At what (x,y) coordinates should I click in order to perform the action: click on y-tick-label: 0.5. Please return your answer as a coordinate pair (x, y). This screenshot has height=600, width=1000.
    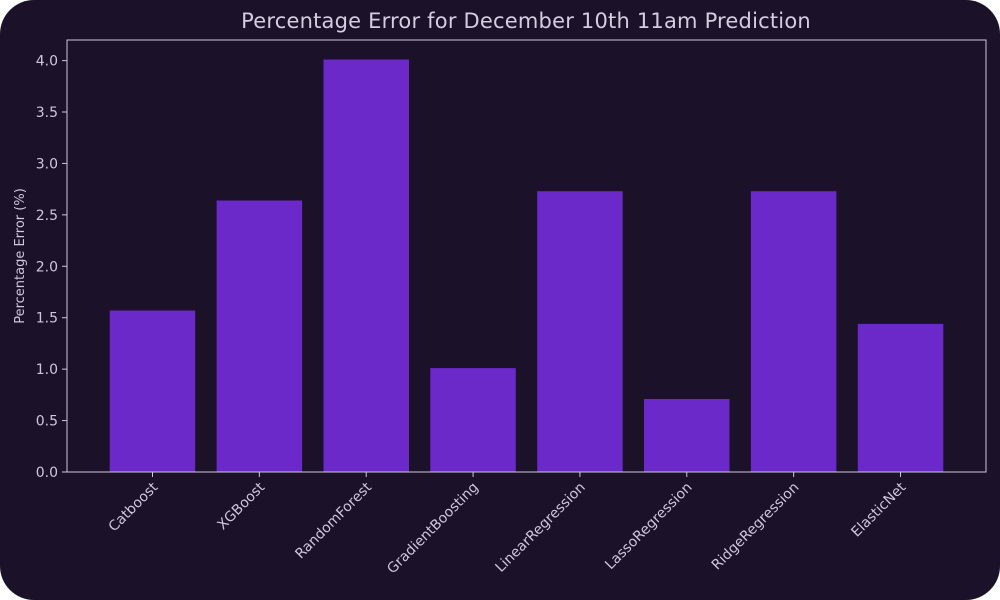
    Looking at the image, I should click on (47, 422).